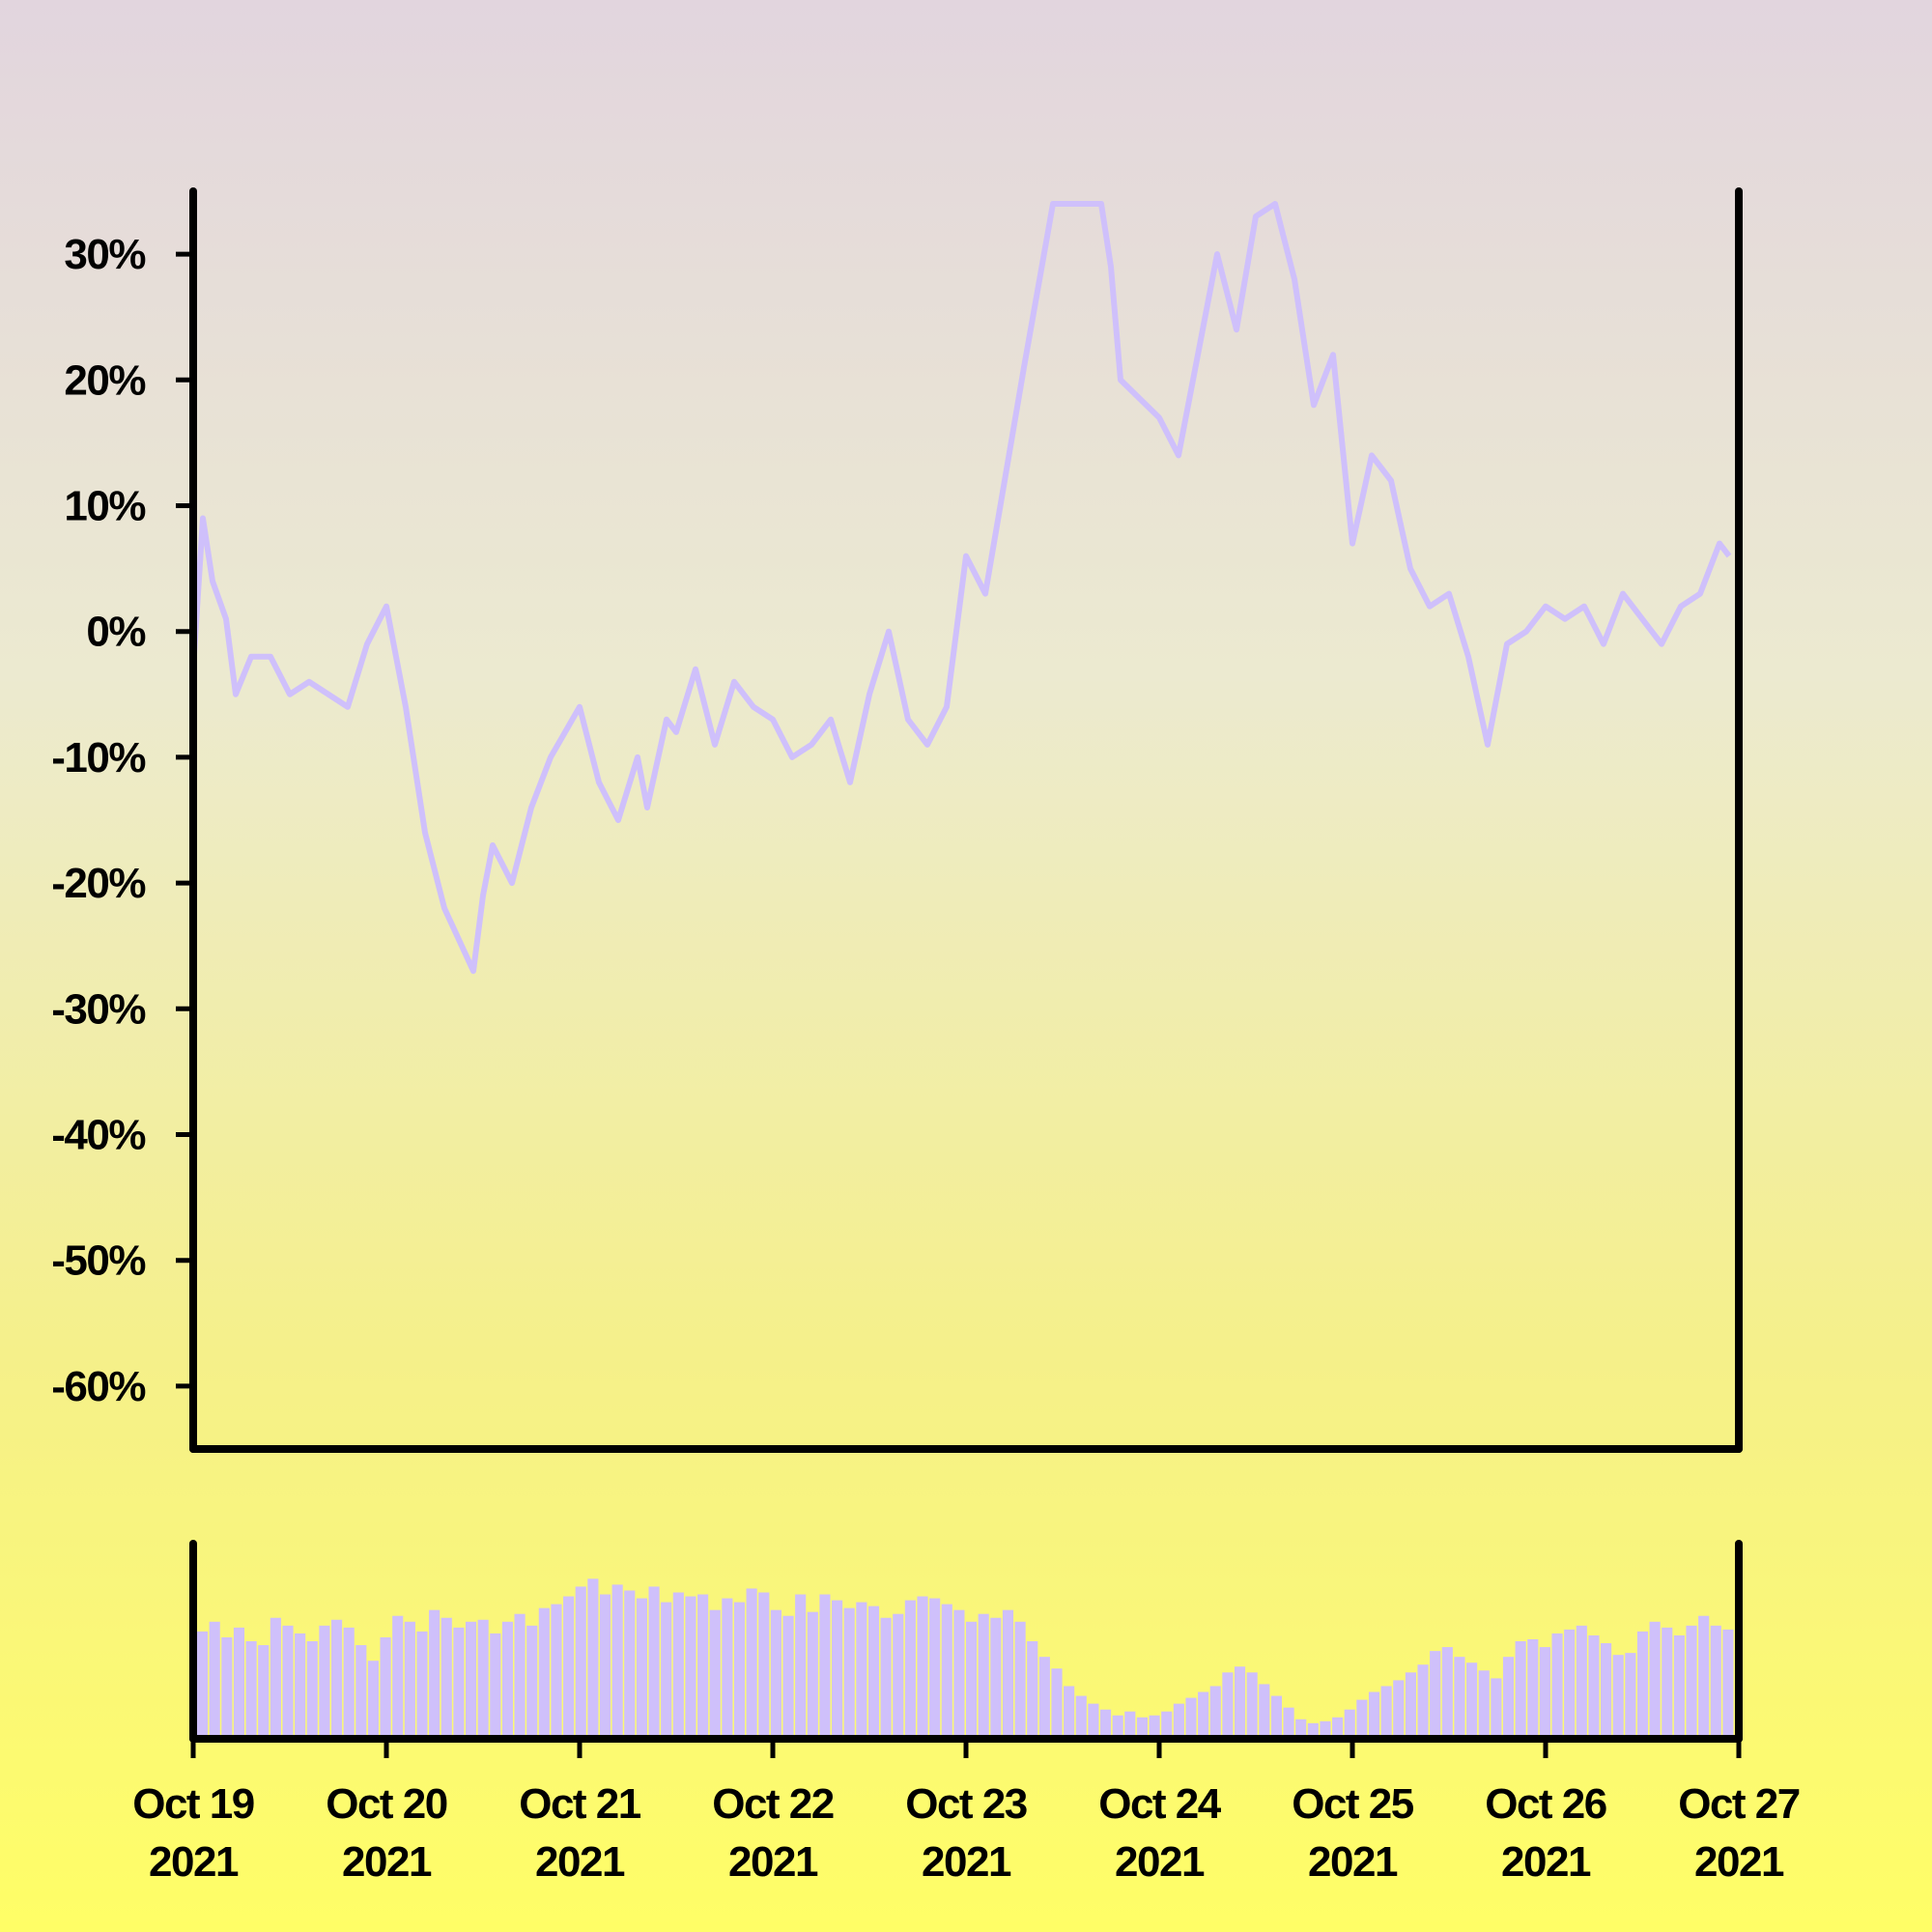 The image size is (1932, 1932). I want to click on x-tick-label-date: Oct 19, so click(193, 1804).